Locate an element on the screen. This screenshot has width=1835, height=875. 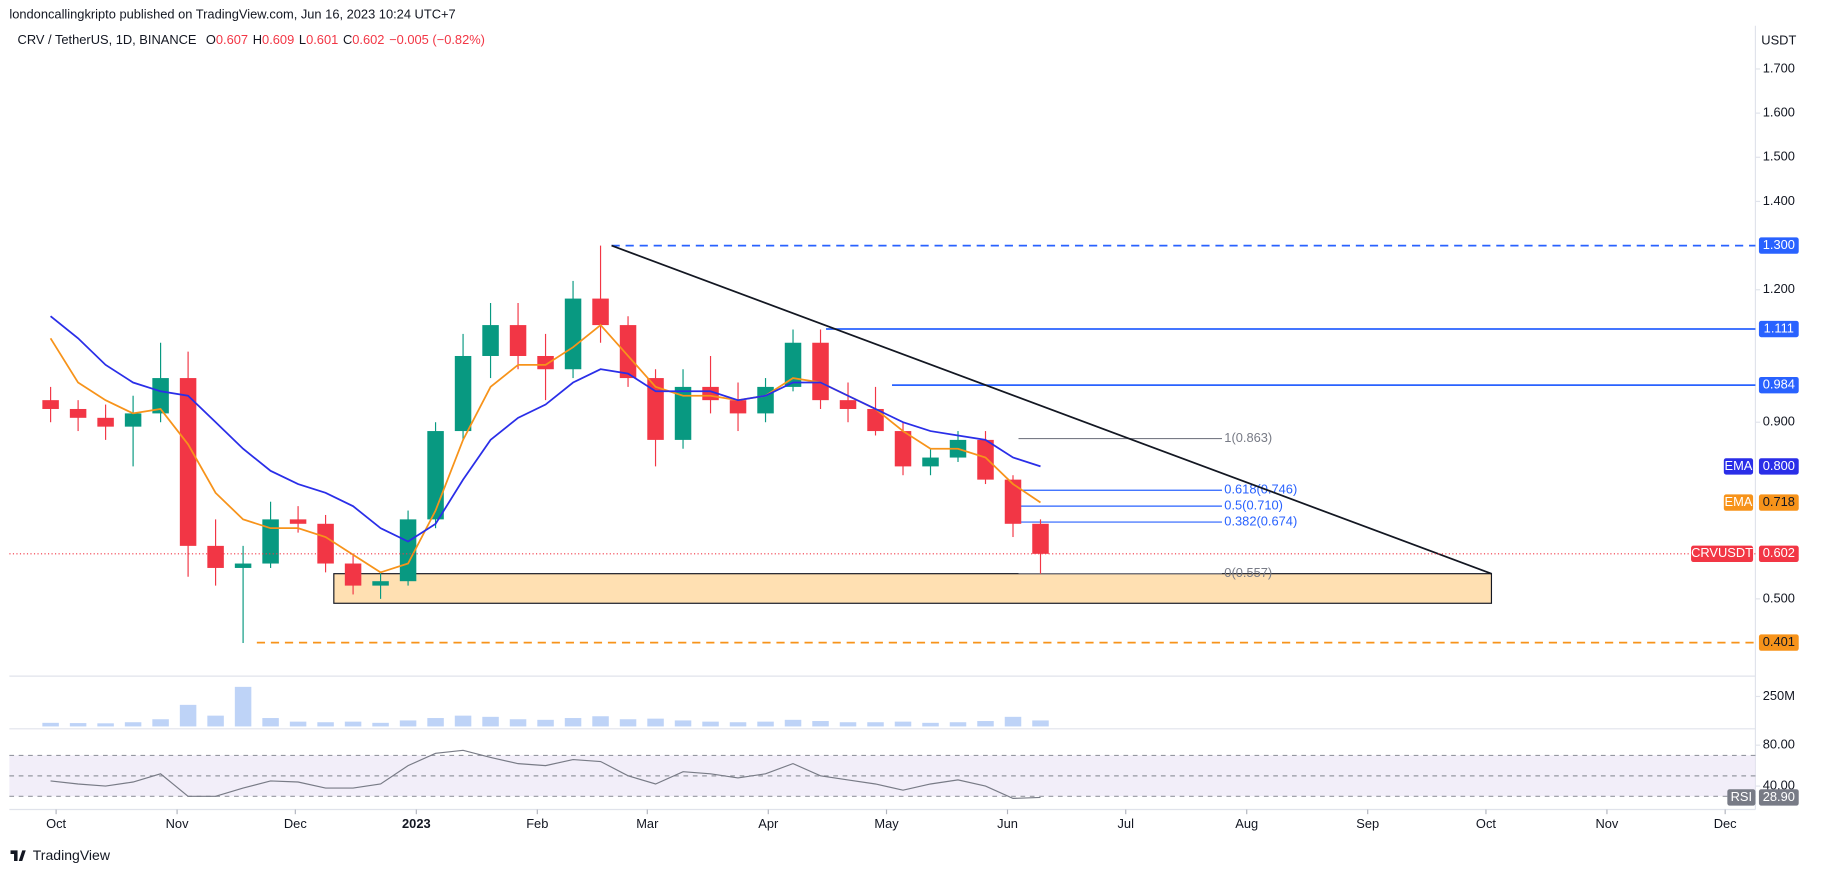
x-tick-label: Jun is located at coordinates (1007, 823).